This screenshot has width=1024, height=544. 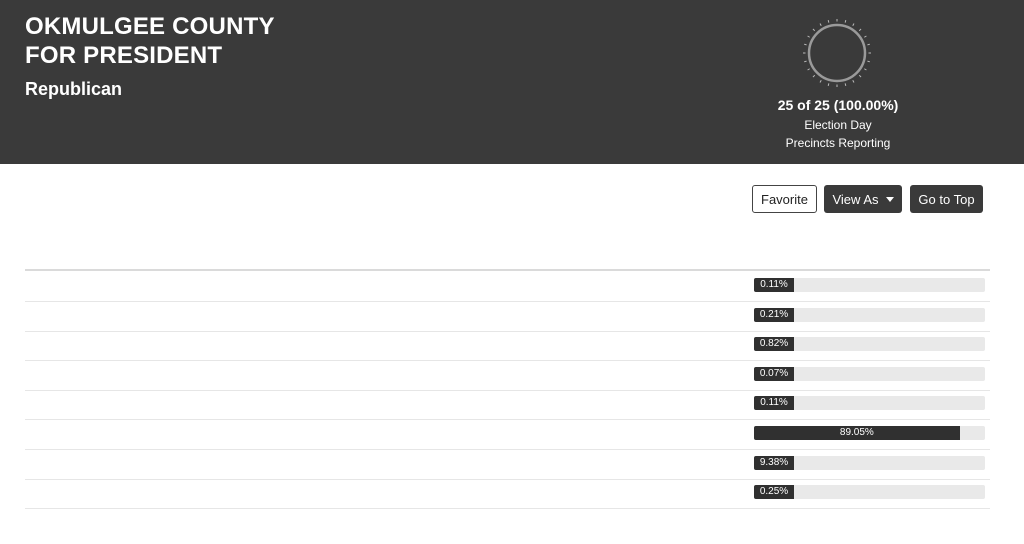 I want to click on reporting-count: 25 of 25 (100.00%), so click(x=838, y=105).